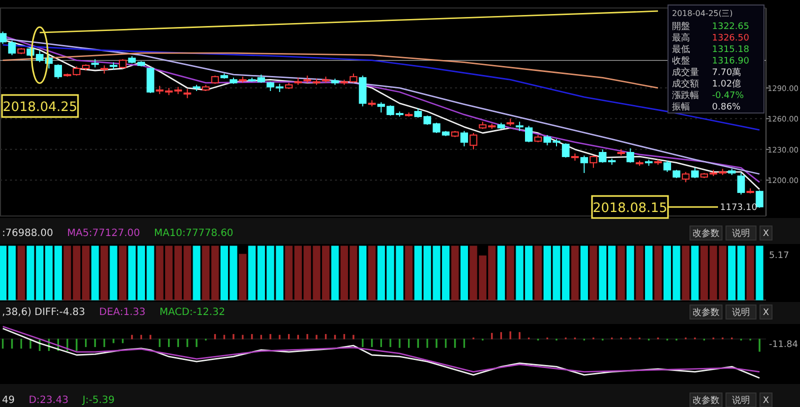  Describe the element at coordinates (98, 400) in the screenshot. I see `text: J:-5.39` at that location.